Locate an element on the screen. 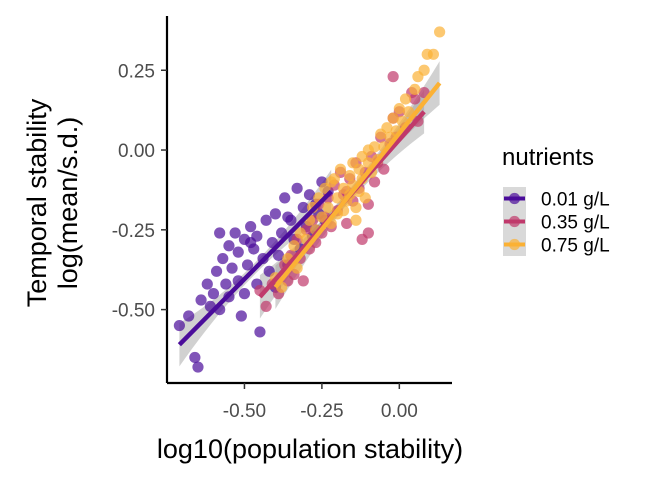 The width and height of the screenshot is (672, 480). legend: nutrients 0.01 g/L0.35 g/L0.75 g/L is located at coordinates (556, 200).